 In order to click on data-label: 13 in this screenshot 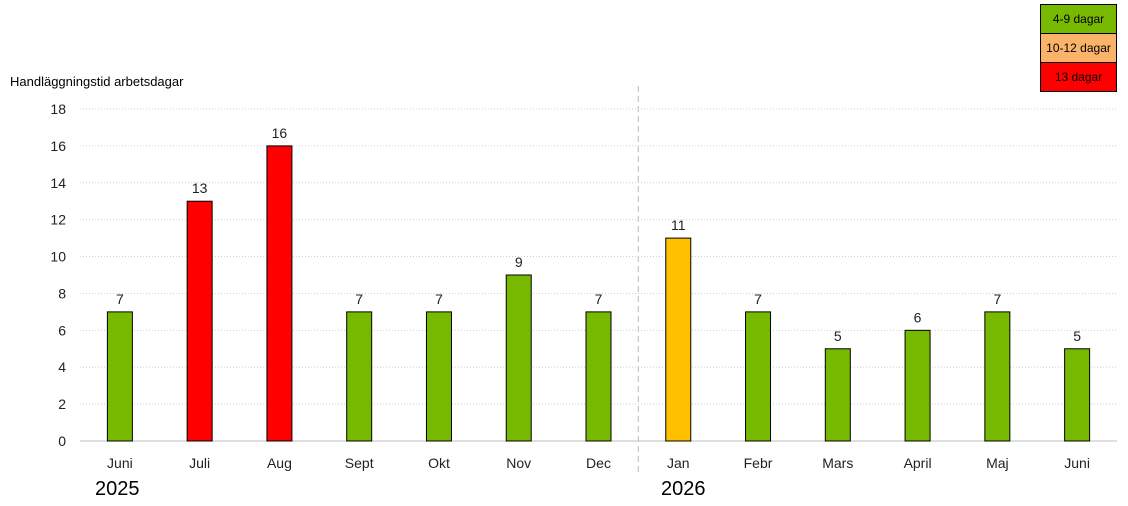, I will do `click(200, 188)`.